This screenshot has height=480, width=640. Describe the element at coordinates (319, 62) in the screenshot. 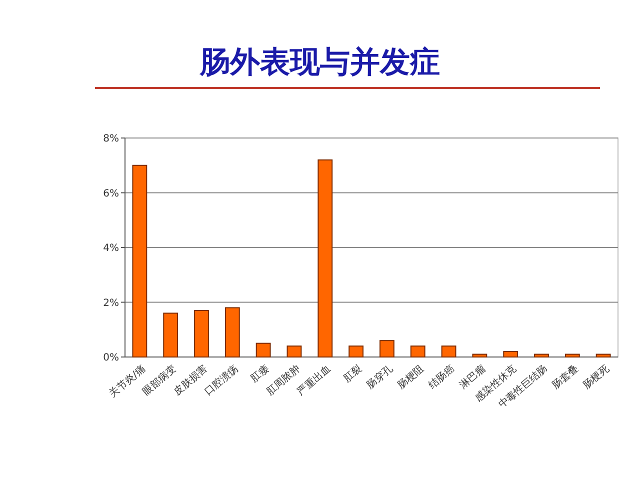

I see `chart-title: 肠外表现与并发症` at that location.